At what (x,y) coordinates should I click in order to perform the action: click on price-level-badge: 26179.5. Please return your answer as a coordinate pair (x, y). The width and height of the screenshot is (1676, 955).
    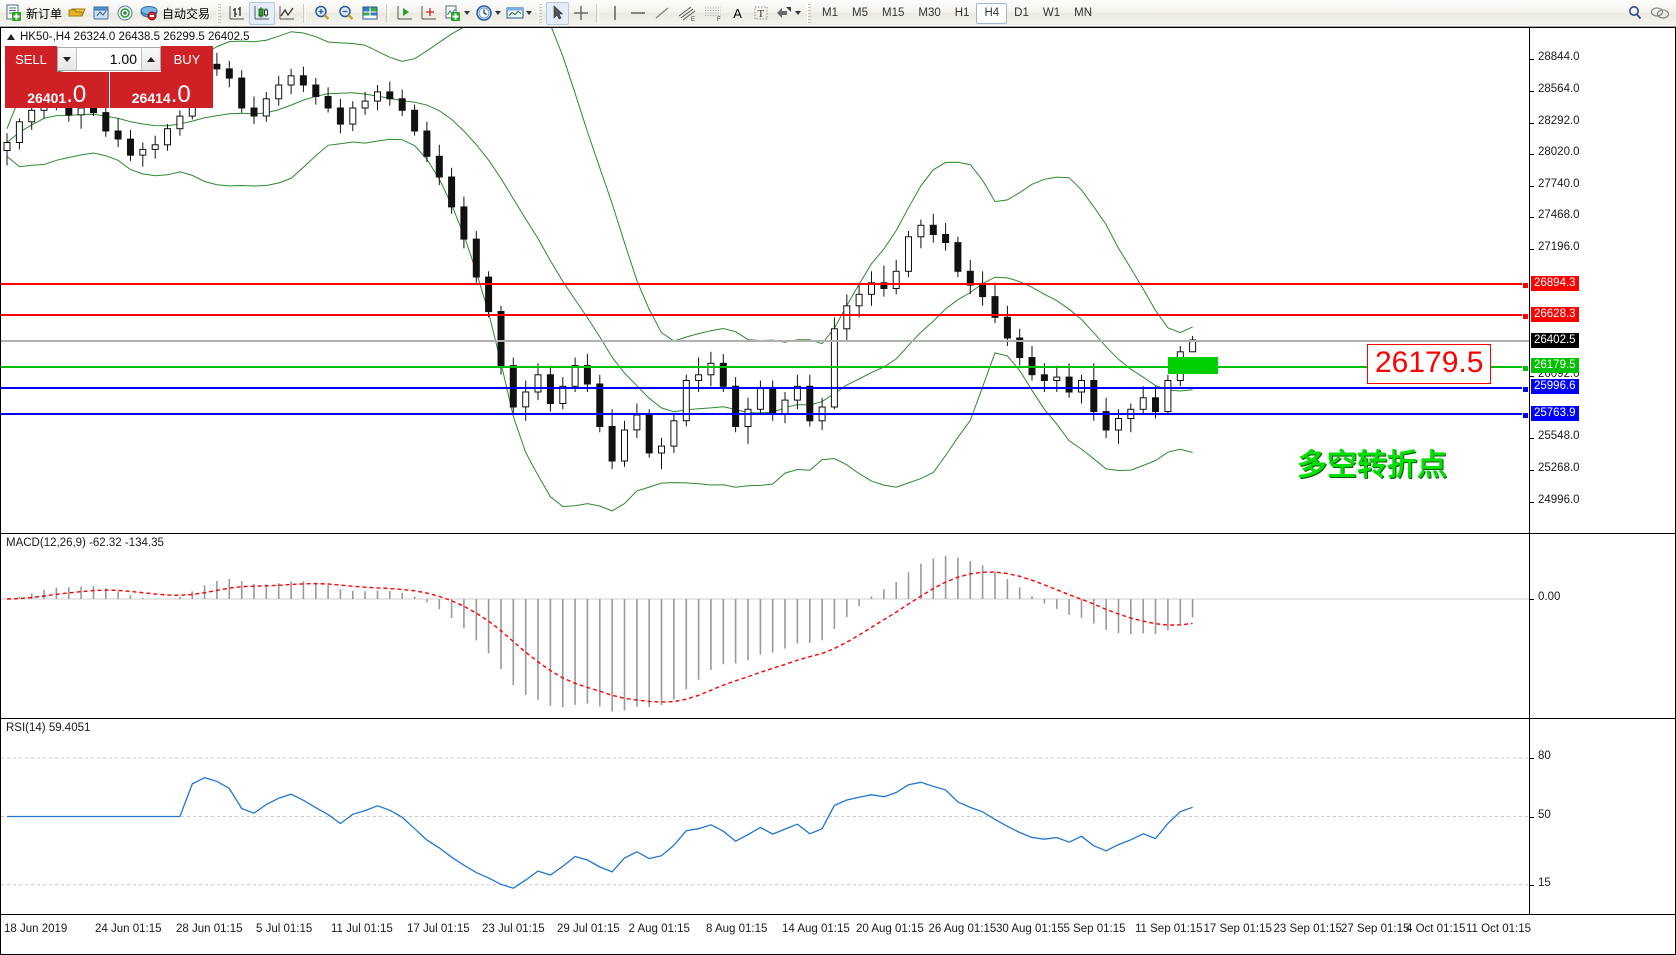
    Looking at the image, I should click on (1555, 366).